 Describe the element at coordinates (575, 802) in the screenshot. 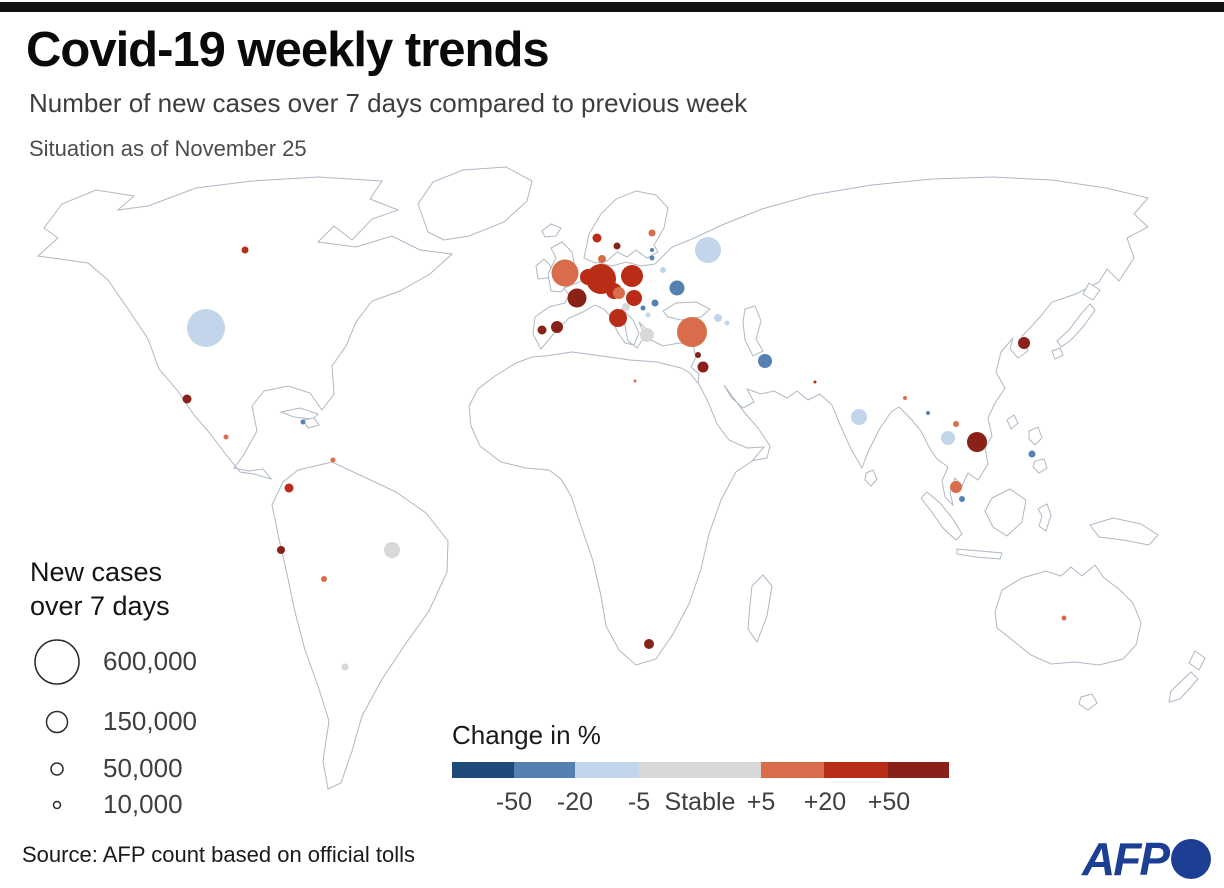

I see `color-scale-tick--20: -20` at that location.